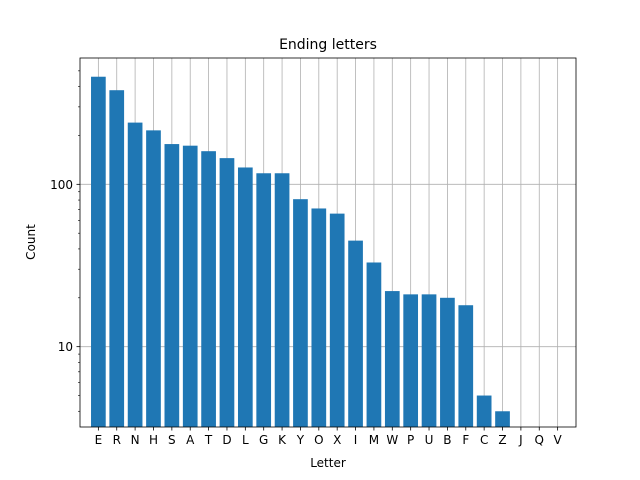  What do you see at coordinates (245, 440) in the screenshot?
I see `x-tick-label: L` at bounding box center [245, 440].